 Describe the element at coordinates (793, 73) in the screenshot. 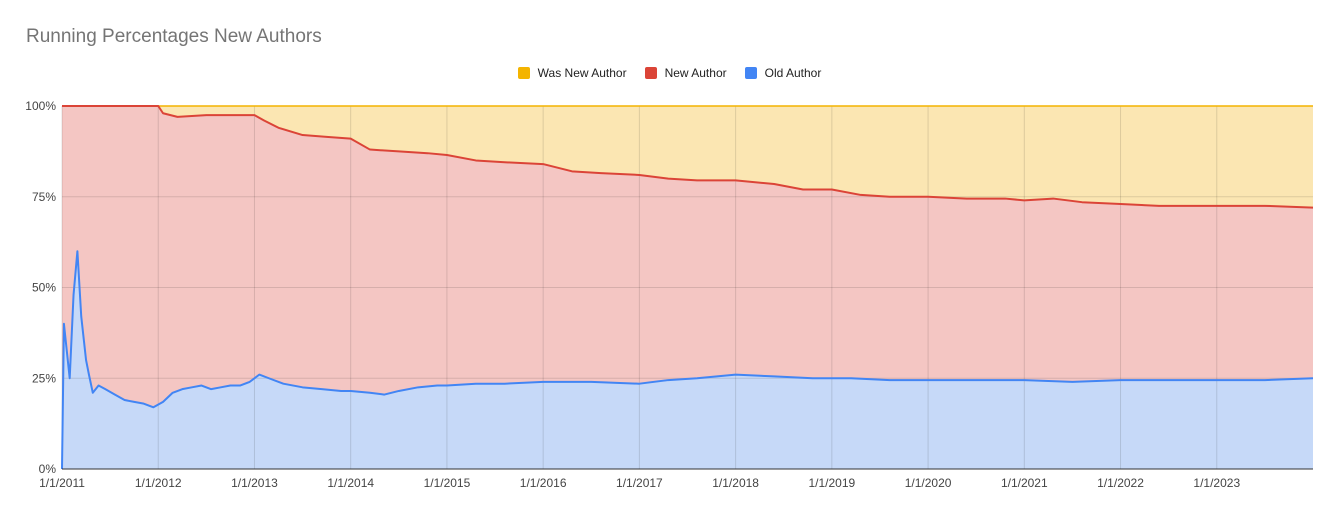

I see `legend-label-old-author: Old Author` at that location.